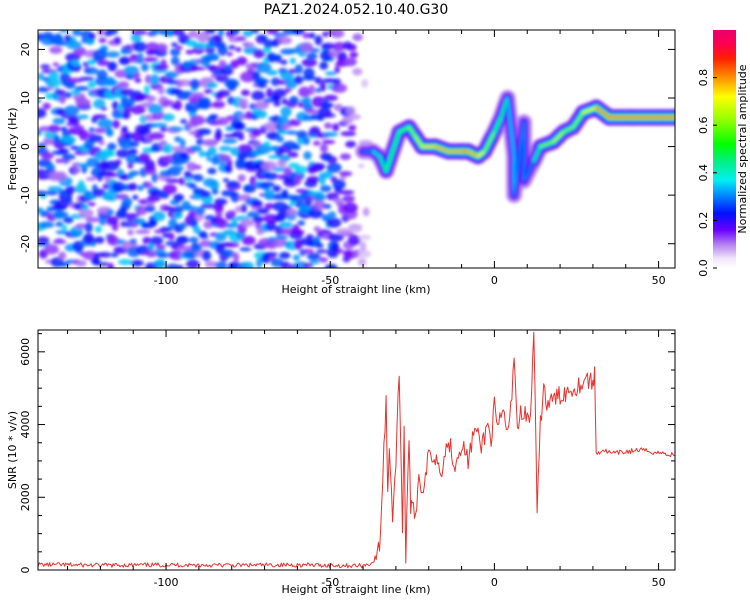 The height and width of the screenshot is (600, 750). What do you see at coordinates (25, 244) in the screenshot?
I see `spectrogram-ytick-label: -20` at bounding box center [25, 244].